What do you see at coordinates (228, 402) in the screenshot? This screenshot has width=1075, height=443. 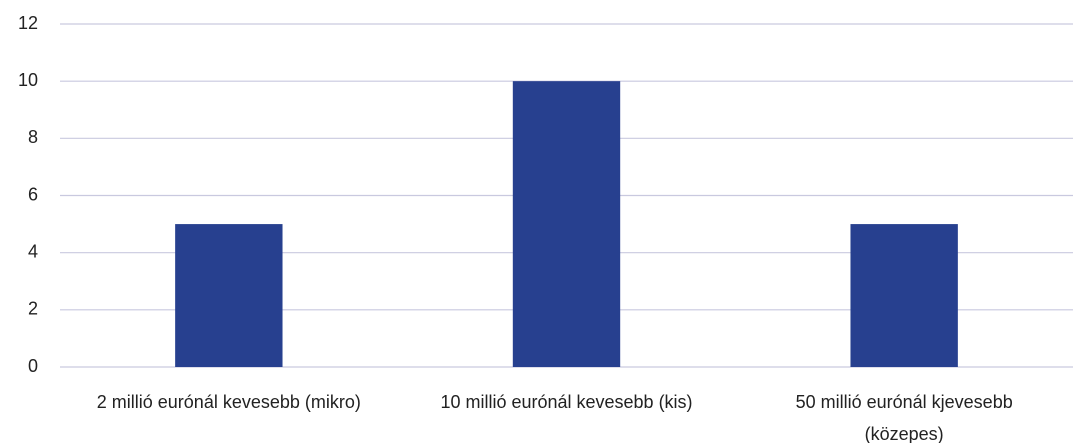 I see `x-tick-label: 2 millió eurónál kevesebb (mikro)` at bounding box center [228, 402].